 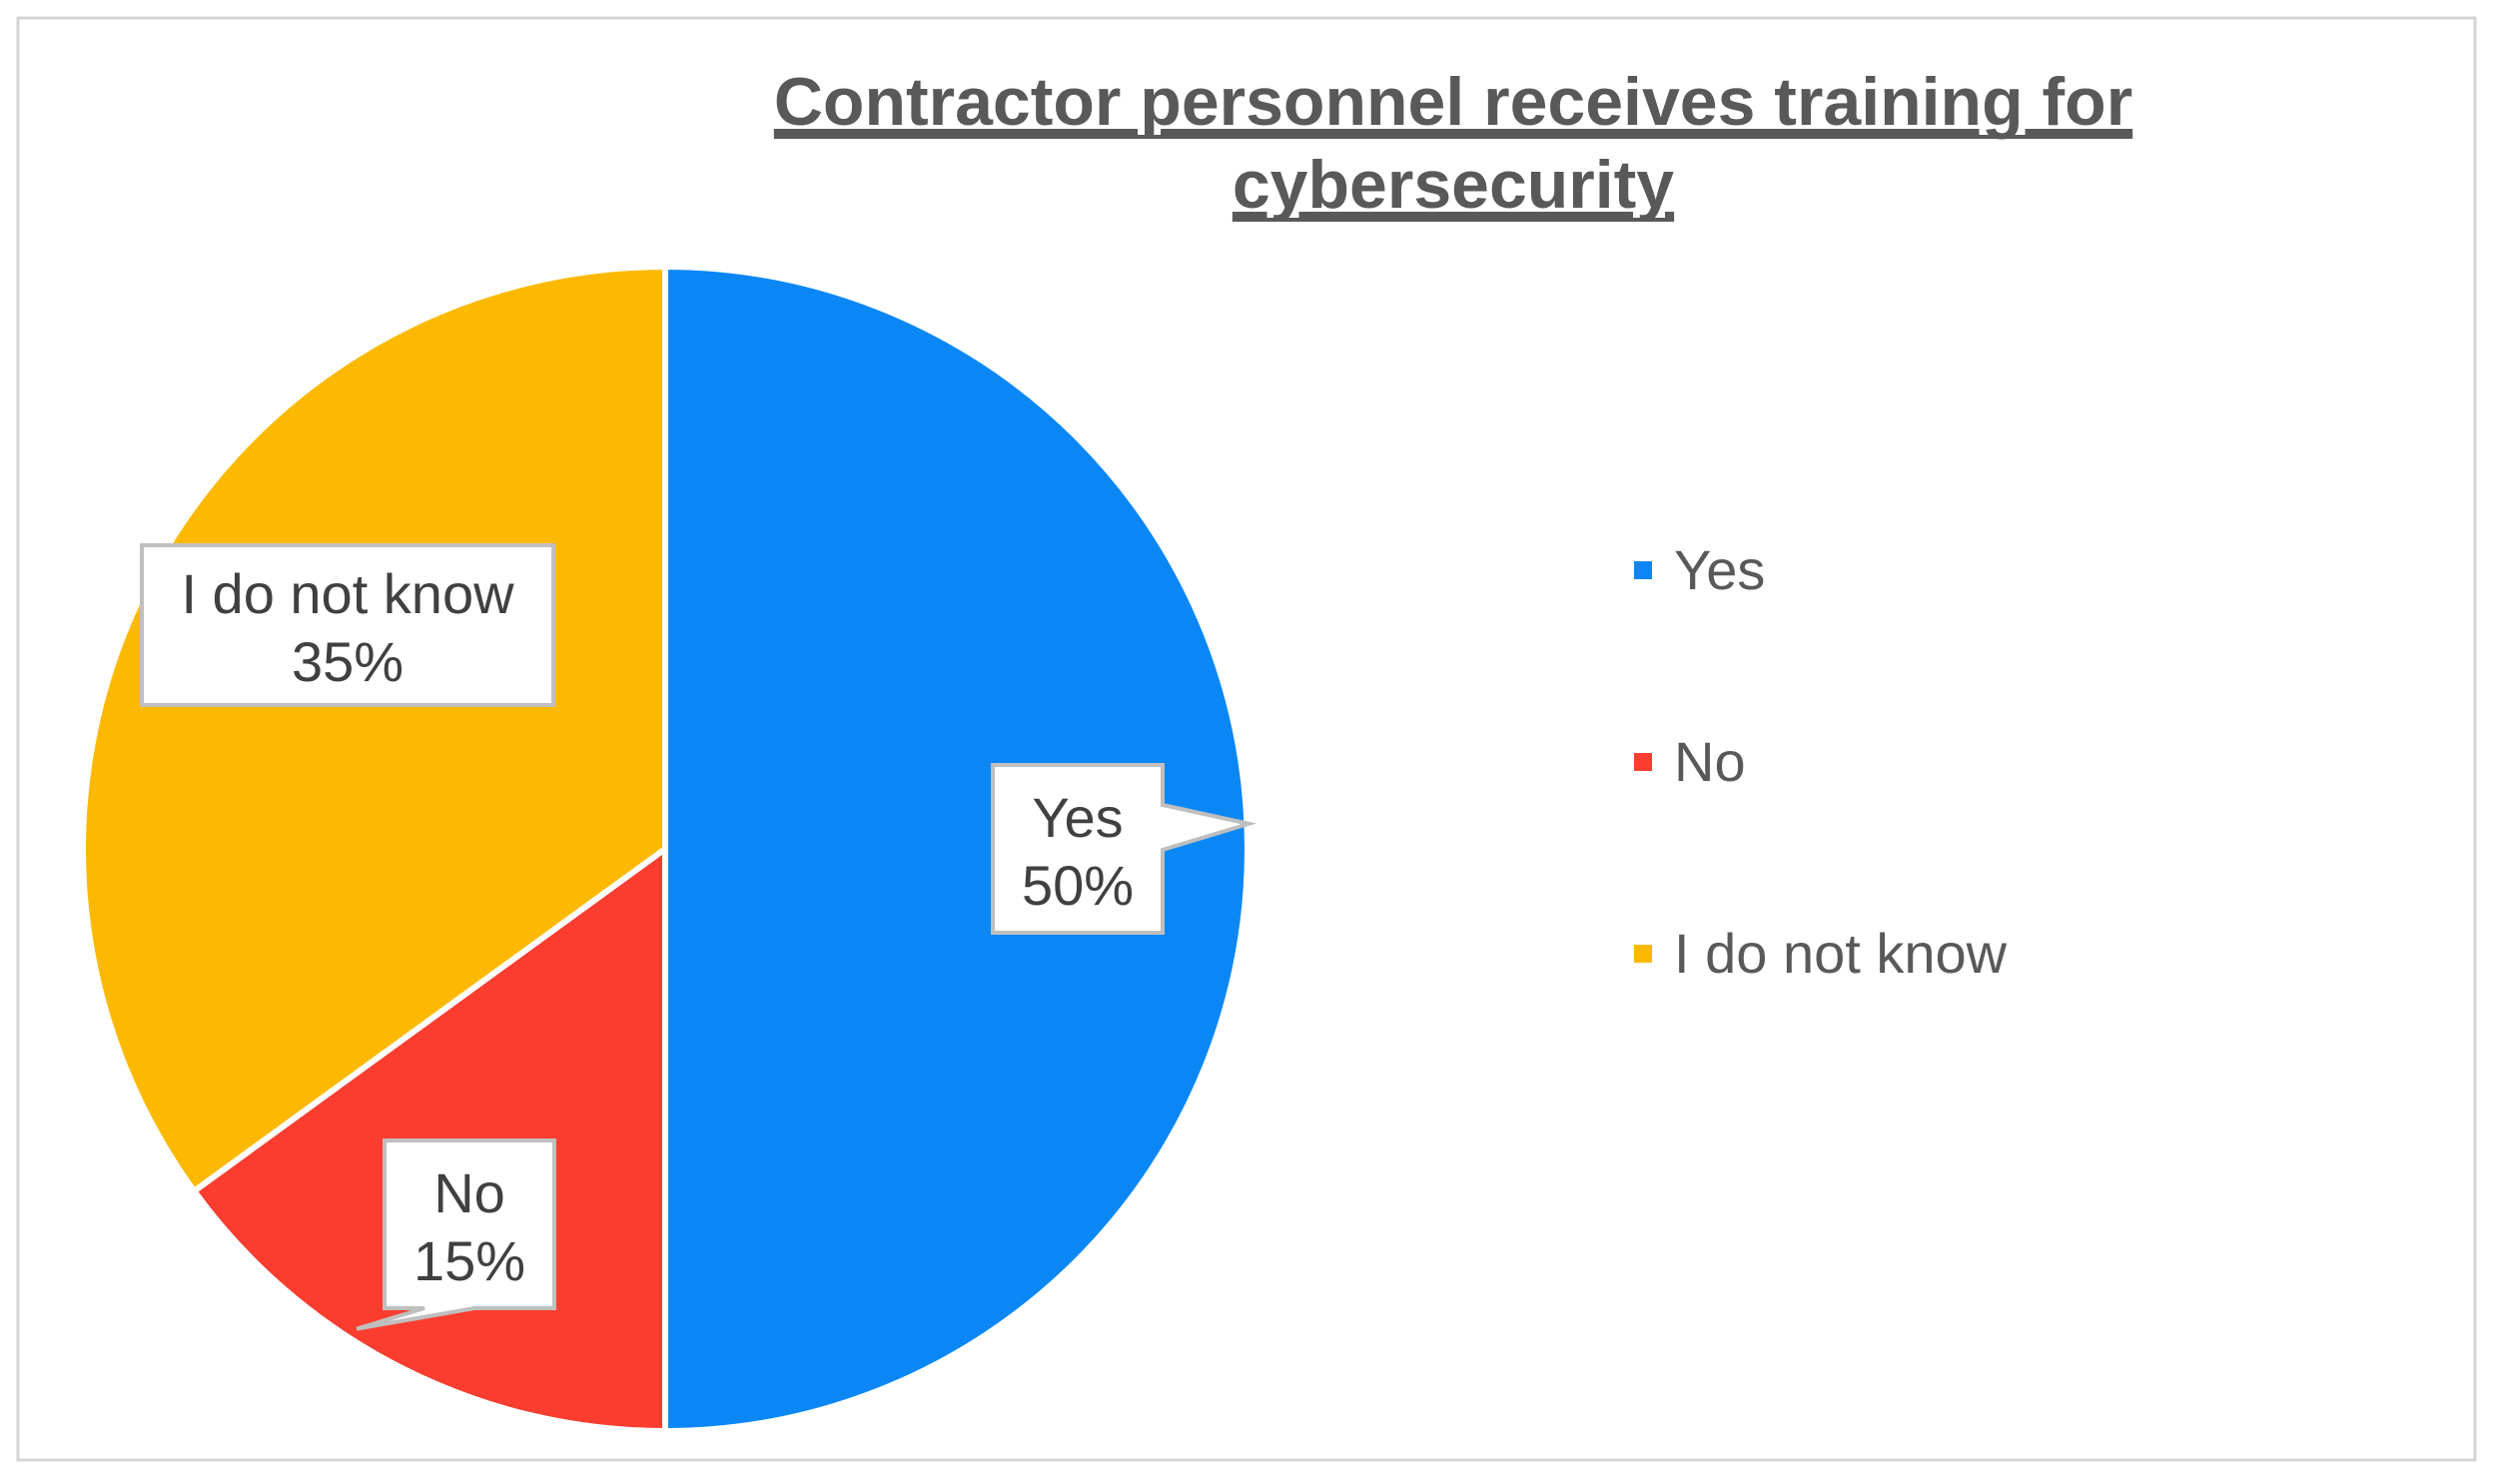 I want to click on data-label-box-i-do-not-know, so click(x=347, y=625).